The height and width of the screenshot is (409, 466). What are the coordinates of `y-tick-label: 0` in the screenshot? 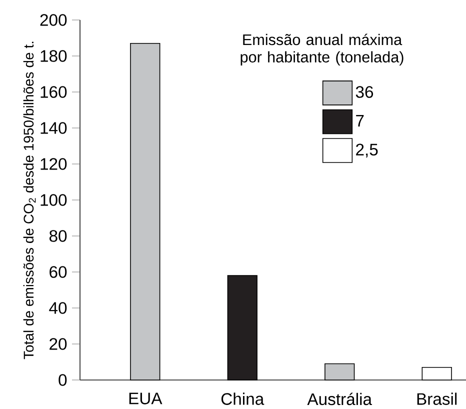 It's located at (62, 380).